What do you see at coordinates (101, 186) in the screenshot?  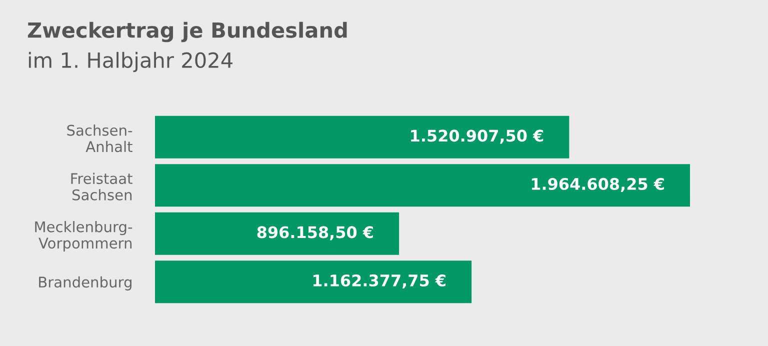 I see `y-tick-label: Freistaat Sachsen` at bounding box center [101, 186].